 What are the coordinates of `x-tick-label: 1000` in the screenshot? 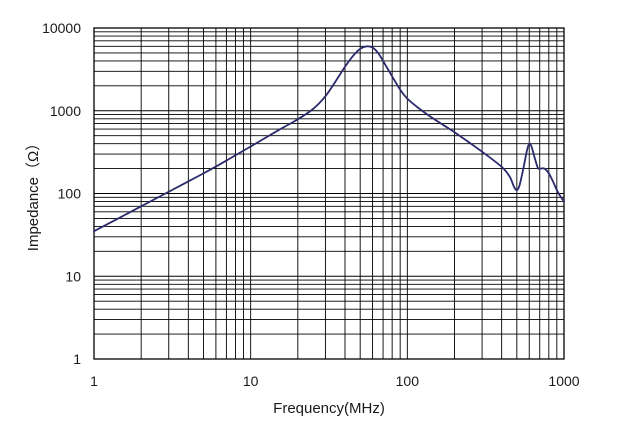 It's located at (563, 381).